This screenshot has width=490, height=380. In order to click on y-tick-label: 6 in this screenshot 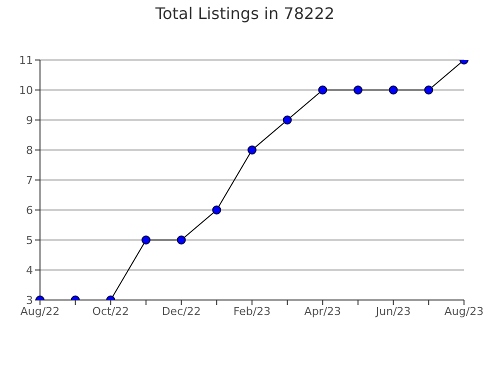, I will do `click(29, 210)`.